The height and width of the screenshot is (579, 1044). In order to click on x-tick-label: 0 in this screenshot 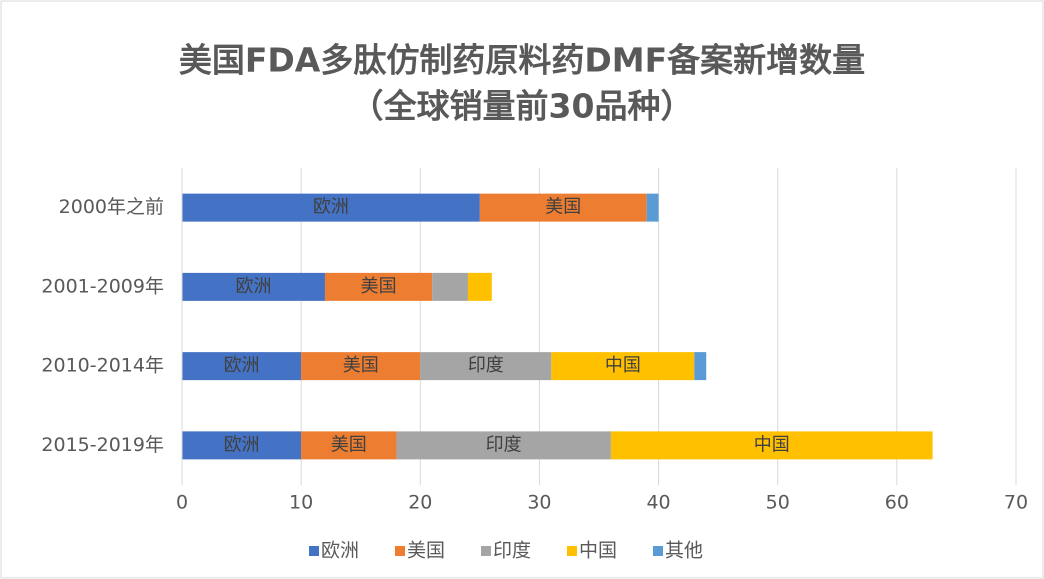, I will do `click(182, 503)`.